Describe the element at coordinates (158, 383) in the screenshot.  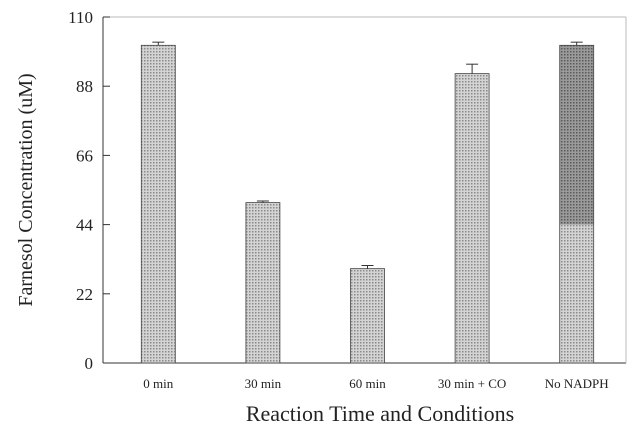
I see `x-tick-label: 0 min` at that location.